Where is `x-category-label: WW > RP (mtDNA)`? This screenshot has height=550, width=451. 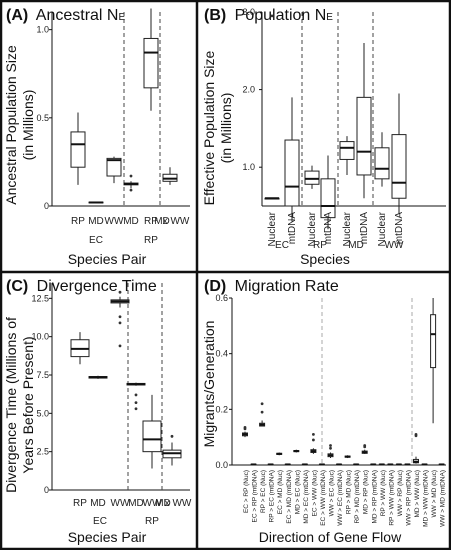
x-category-label: WW > RP (mtDNA) is located at coordinates (408, 498).